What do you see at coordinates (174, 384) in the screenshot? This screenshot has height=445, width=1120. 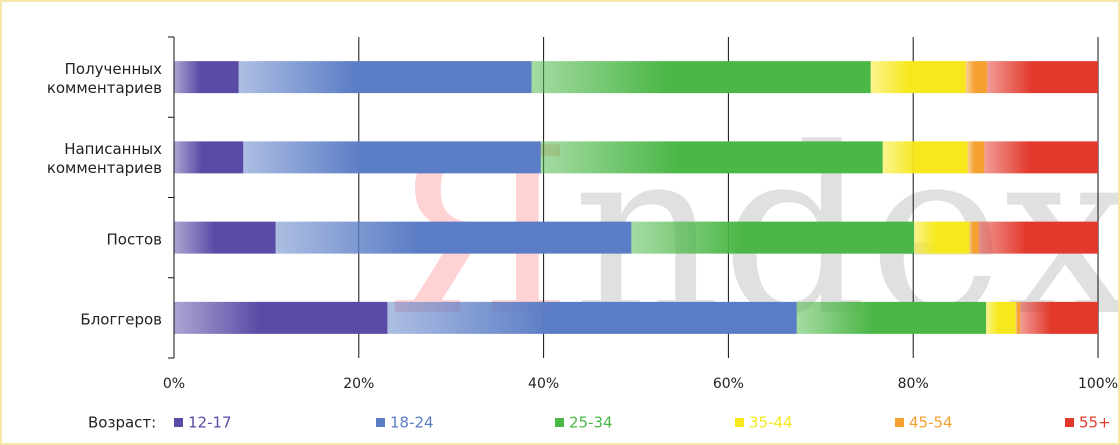 I see `x-tick-label: 0%` at bounding box center [174, 384].